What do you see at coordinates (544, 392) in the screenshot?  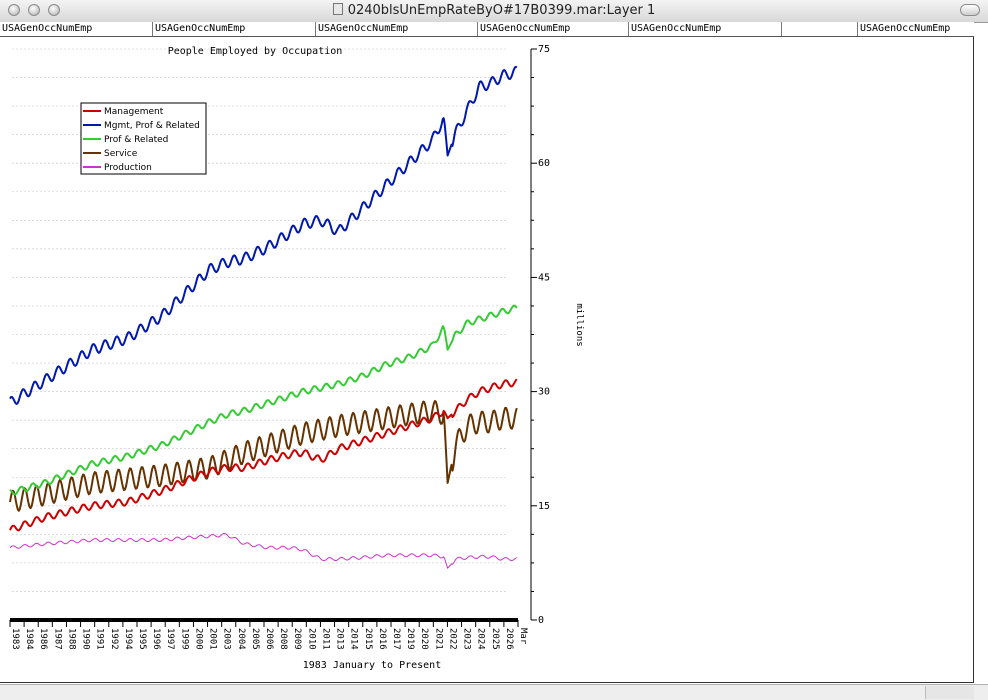 I see `y-tick-label: 30` at bounding box center [544, 392].